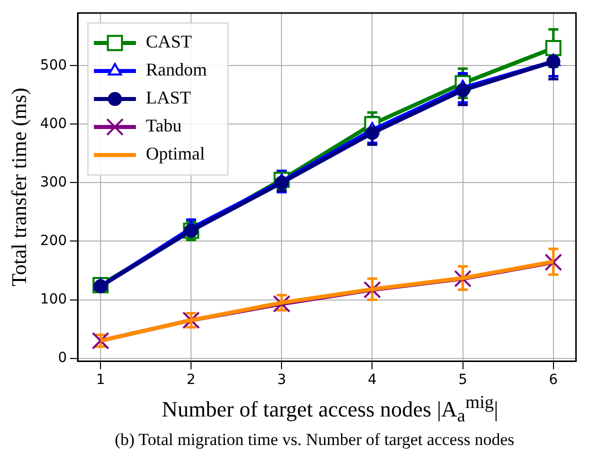  What do you see at coordinates (53, 299) in the screenshot?
I see `y-tick-label: 100` at bounding box center [53, 299].